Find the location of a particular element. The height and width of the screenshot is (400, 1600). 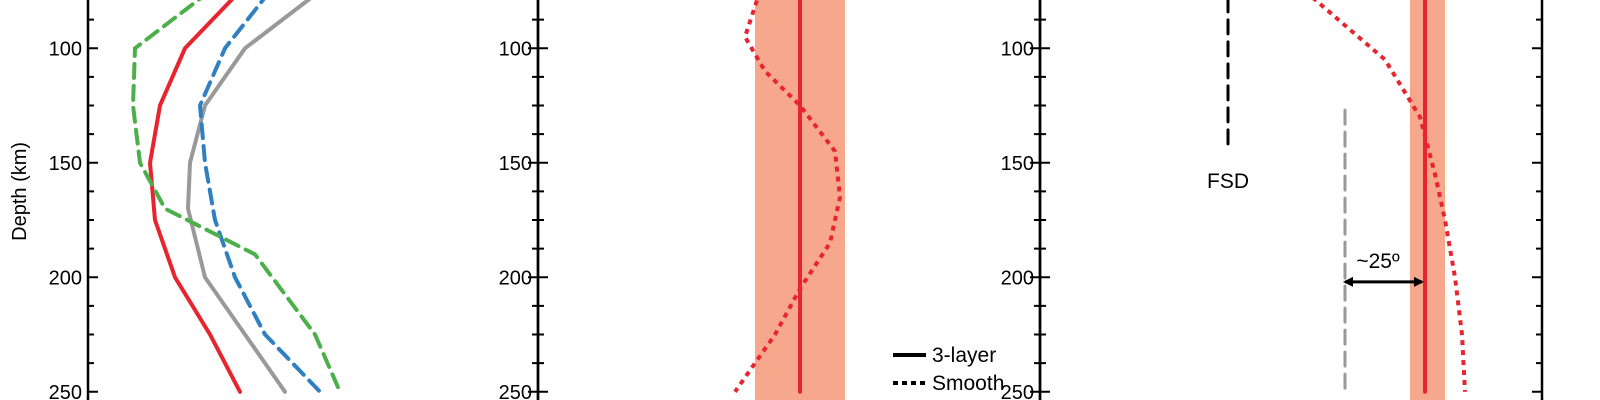

legend-label-2: Smooth is located at coordinates (968, 383).